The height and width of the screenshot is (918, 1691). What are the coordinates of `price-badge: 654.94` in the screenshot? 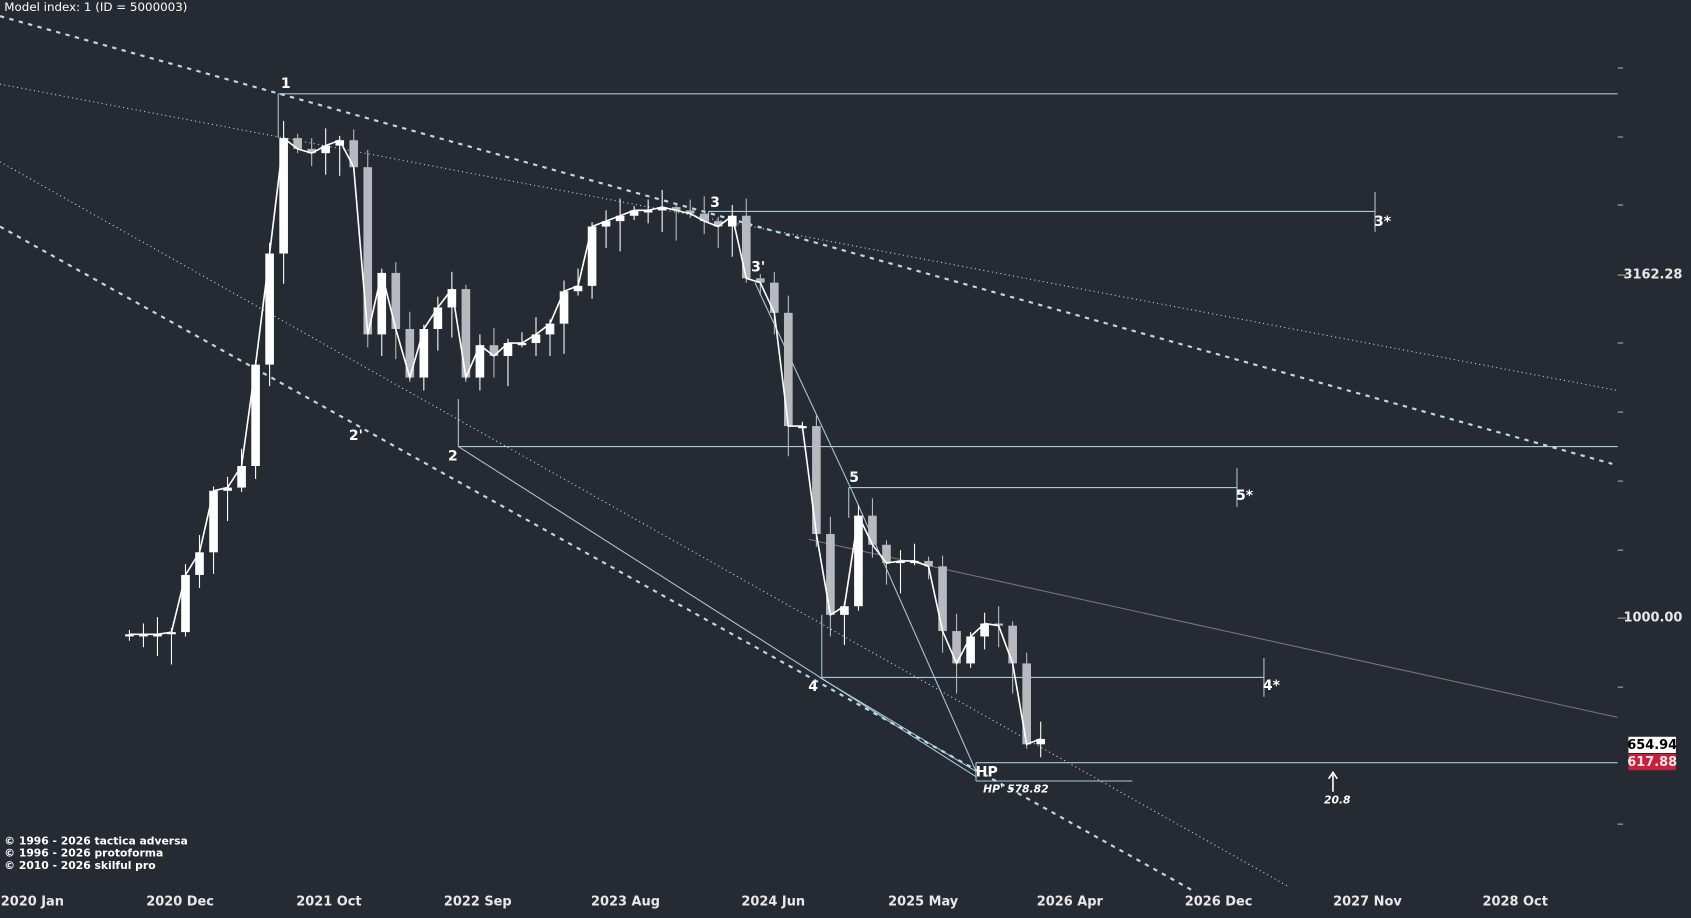 It's located at (1652, 745).